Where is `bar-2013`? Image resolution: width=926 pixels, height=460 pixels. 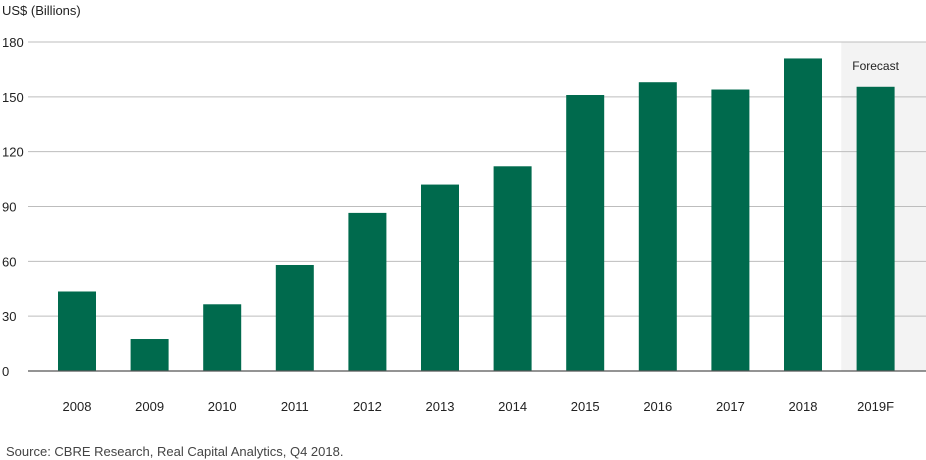
bar-2013 is located at coordinates (440, 277).